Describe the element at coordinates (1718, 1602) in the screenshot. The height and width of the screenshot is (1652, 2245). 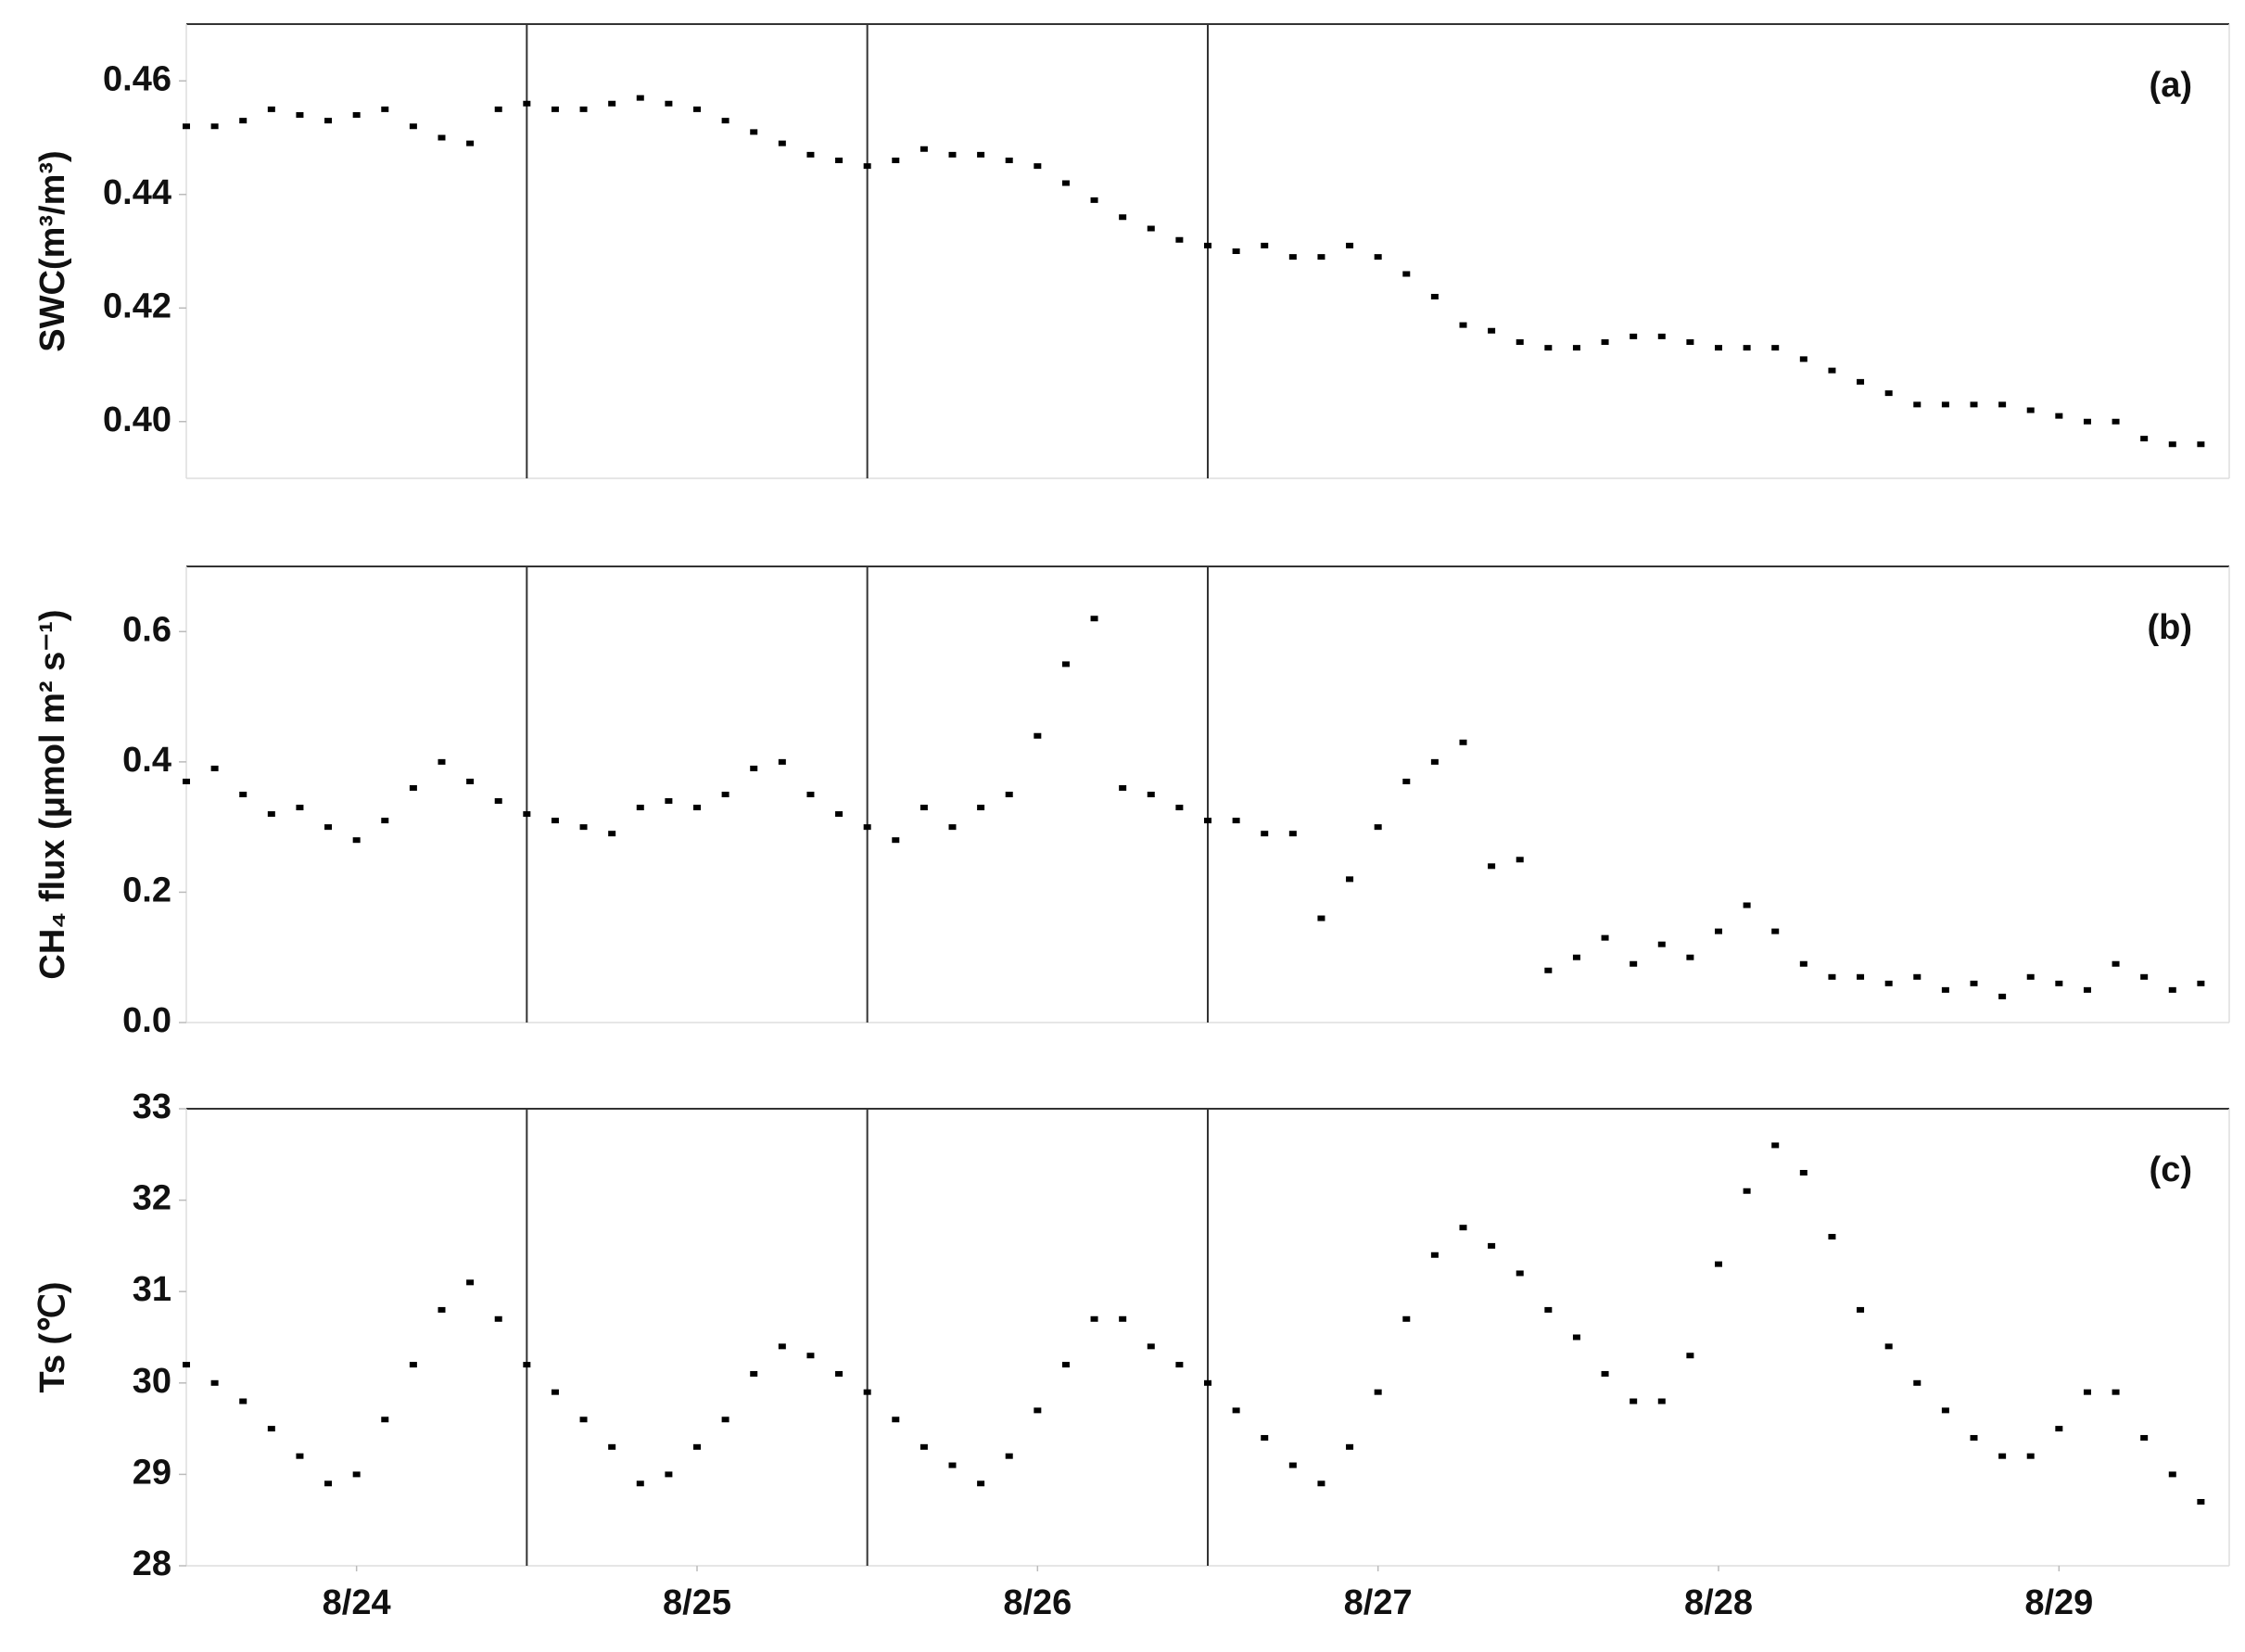
I see `x-tick-label: 8/28` at that location.